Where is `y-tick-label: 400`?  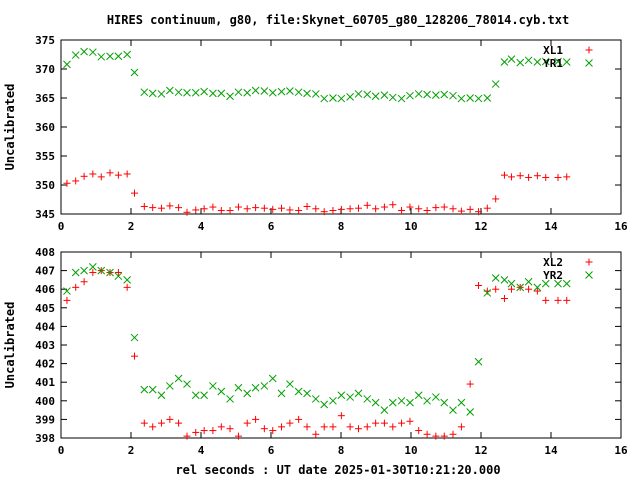
y-tick-label: 400 is located at coordinates (45, 401).